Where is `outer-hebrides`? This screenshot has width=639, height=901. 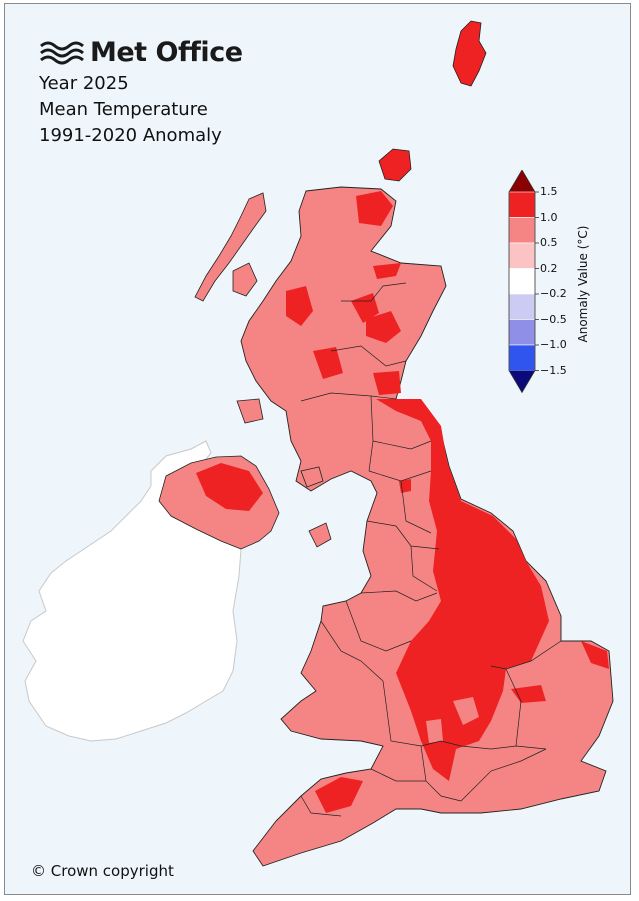
outer-hebrides is located at coordinates (230, 247).